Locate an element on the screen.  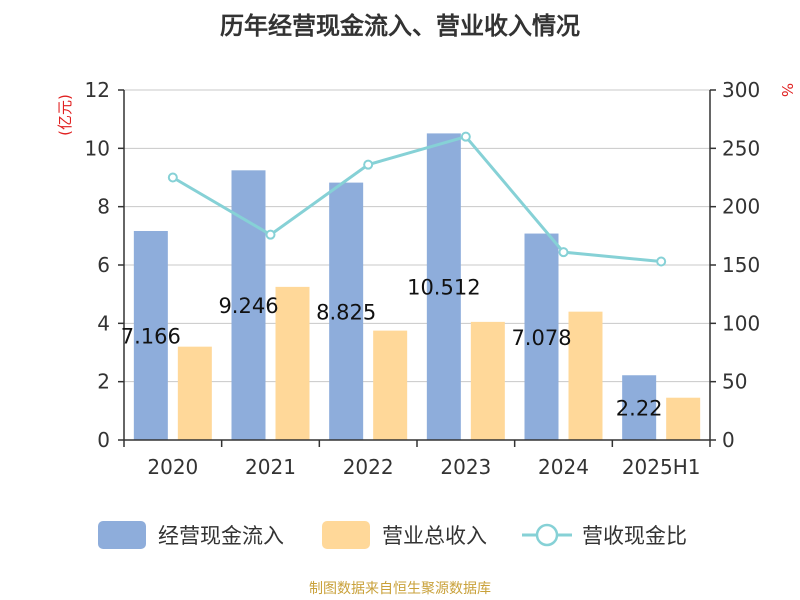
bar-营业总收入-2023 is located at coordinates (487, 380).